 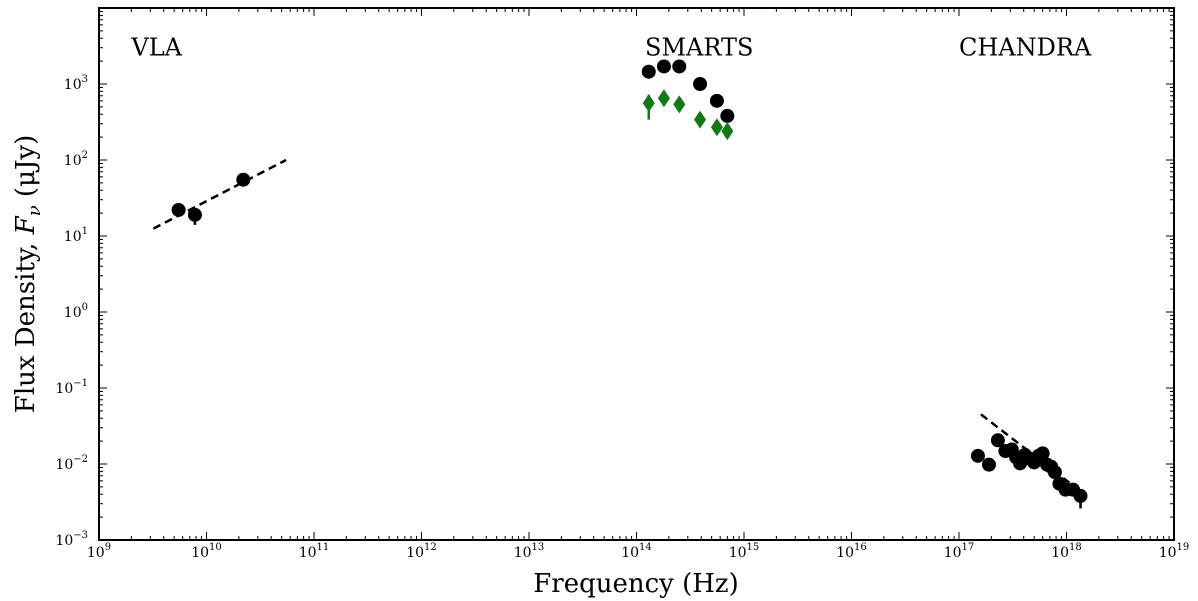 I want to click on x-tick-exp: 13, so click(x=538, y=547).